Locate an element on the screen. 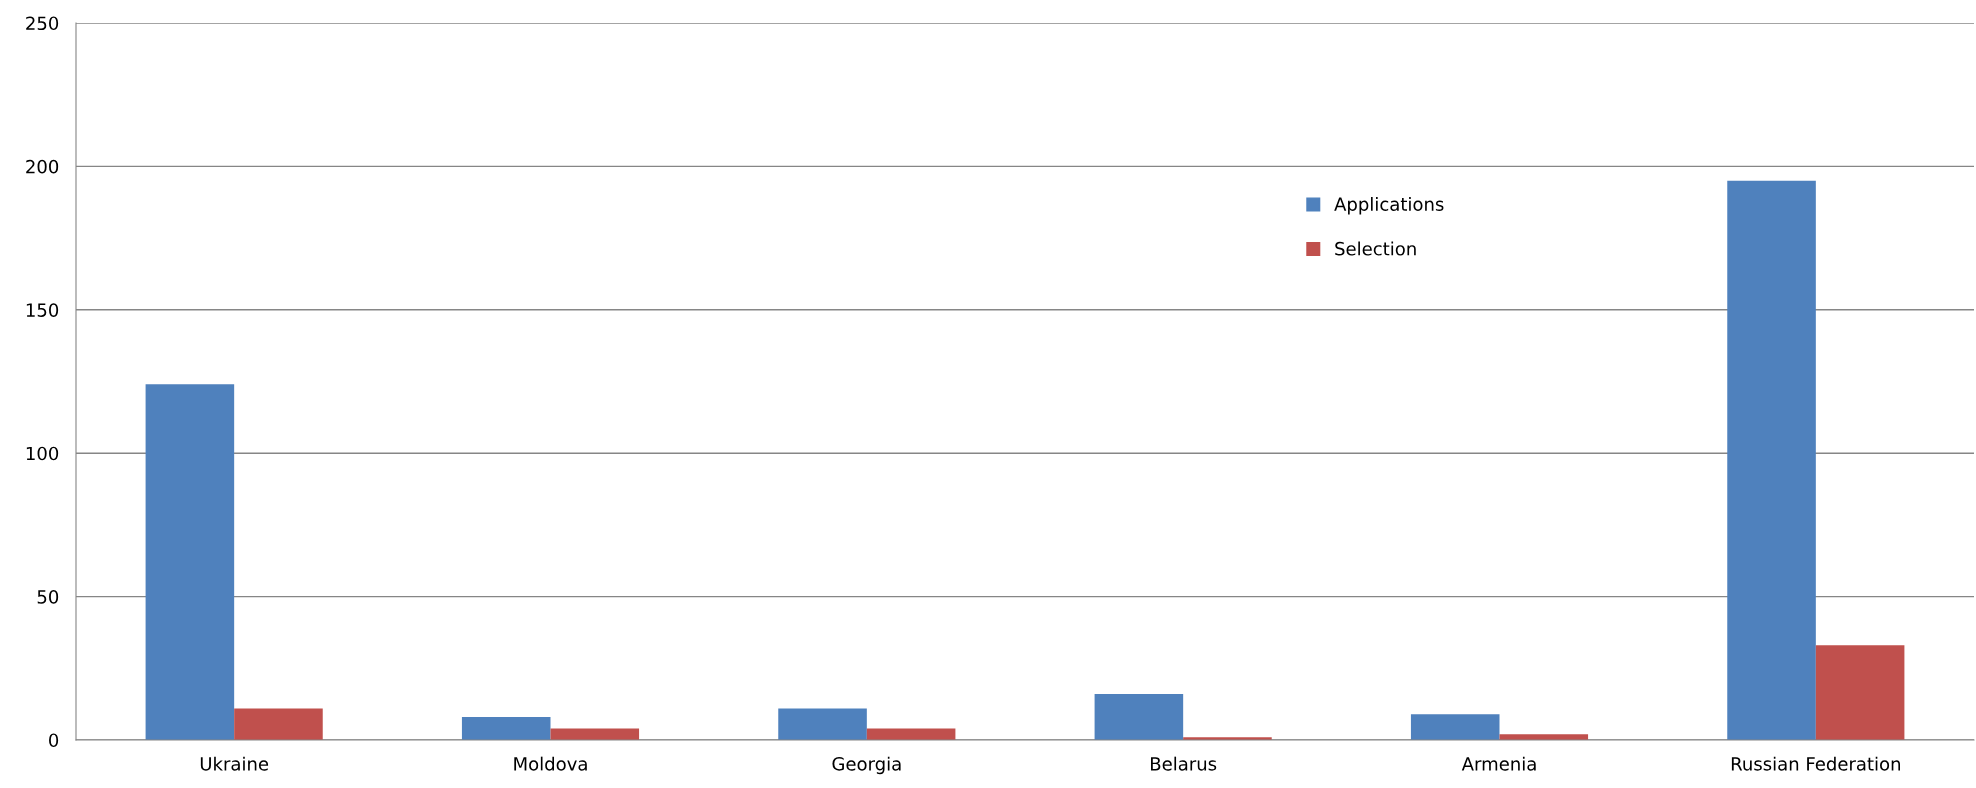 Image resolution: width=1976 pixels, height=788 pixels. legend-label: Selection is located at coordinates (1375, 248).